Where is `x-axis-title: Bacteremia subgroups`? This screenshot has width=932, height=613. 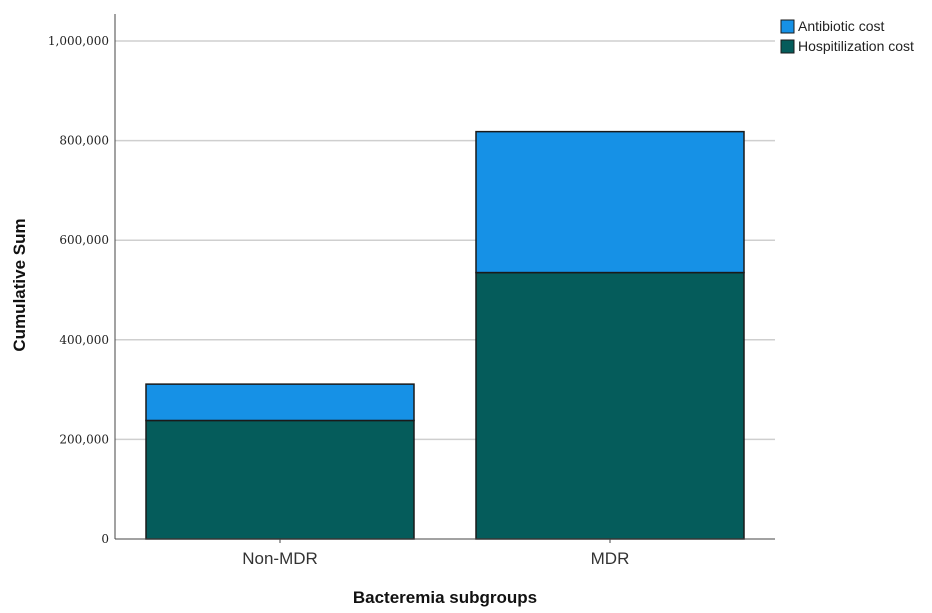
x-axis-title: Bacteremia subgroups is located at coordinates (445, 597).